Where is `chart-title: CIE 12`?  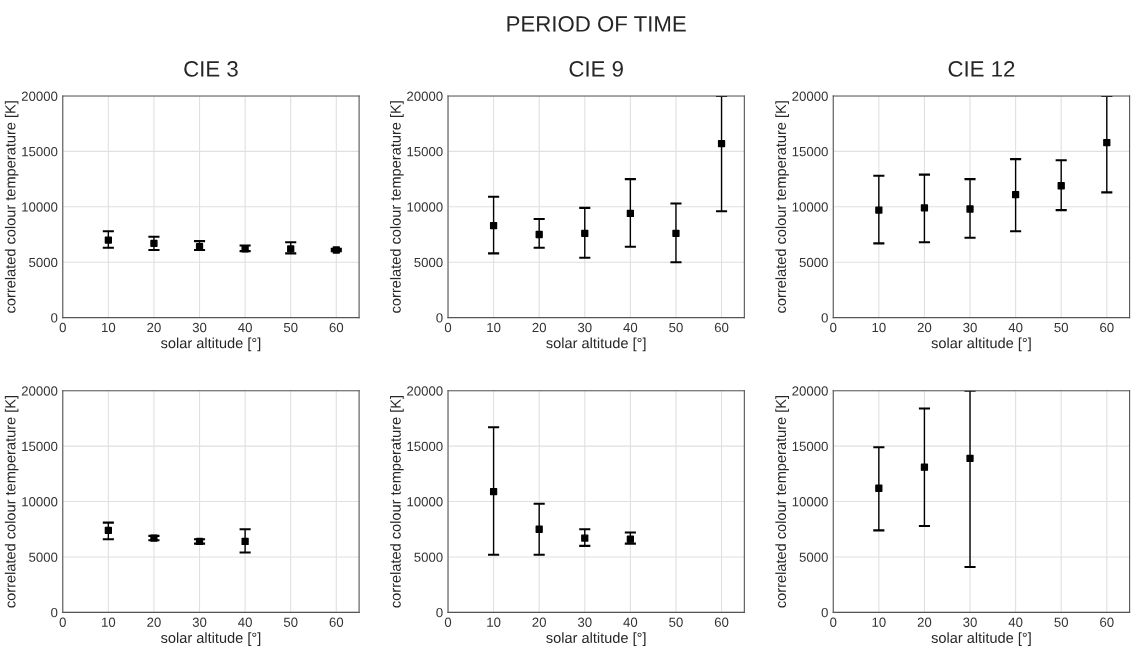
chart-title: CIE 12 is located at coordinates (981, 69).